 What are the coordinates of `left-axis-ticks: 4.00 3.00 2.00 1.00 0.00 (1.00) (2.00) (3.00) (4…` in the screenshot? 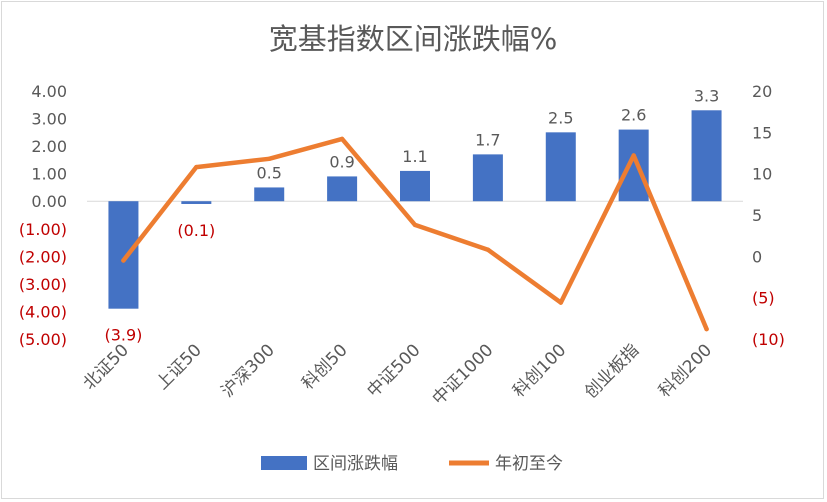 It's located at (43, 215).